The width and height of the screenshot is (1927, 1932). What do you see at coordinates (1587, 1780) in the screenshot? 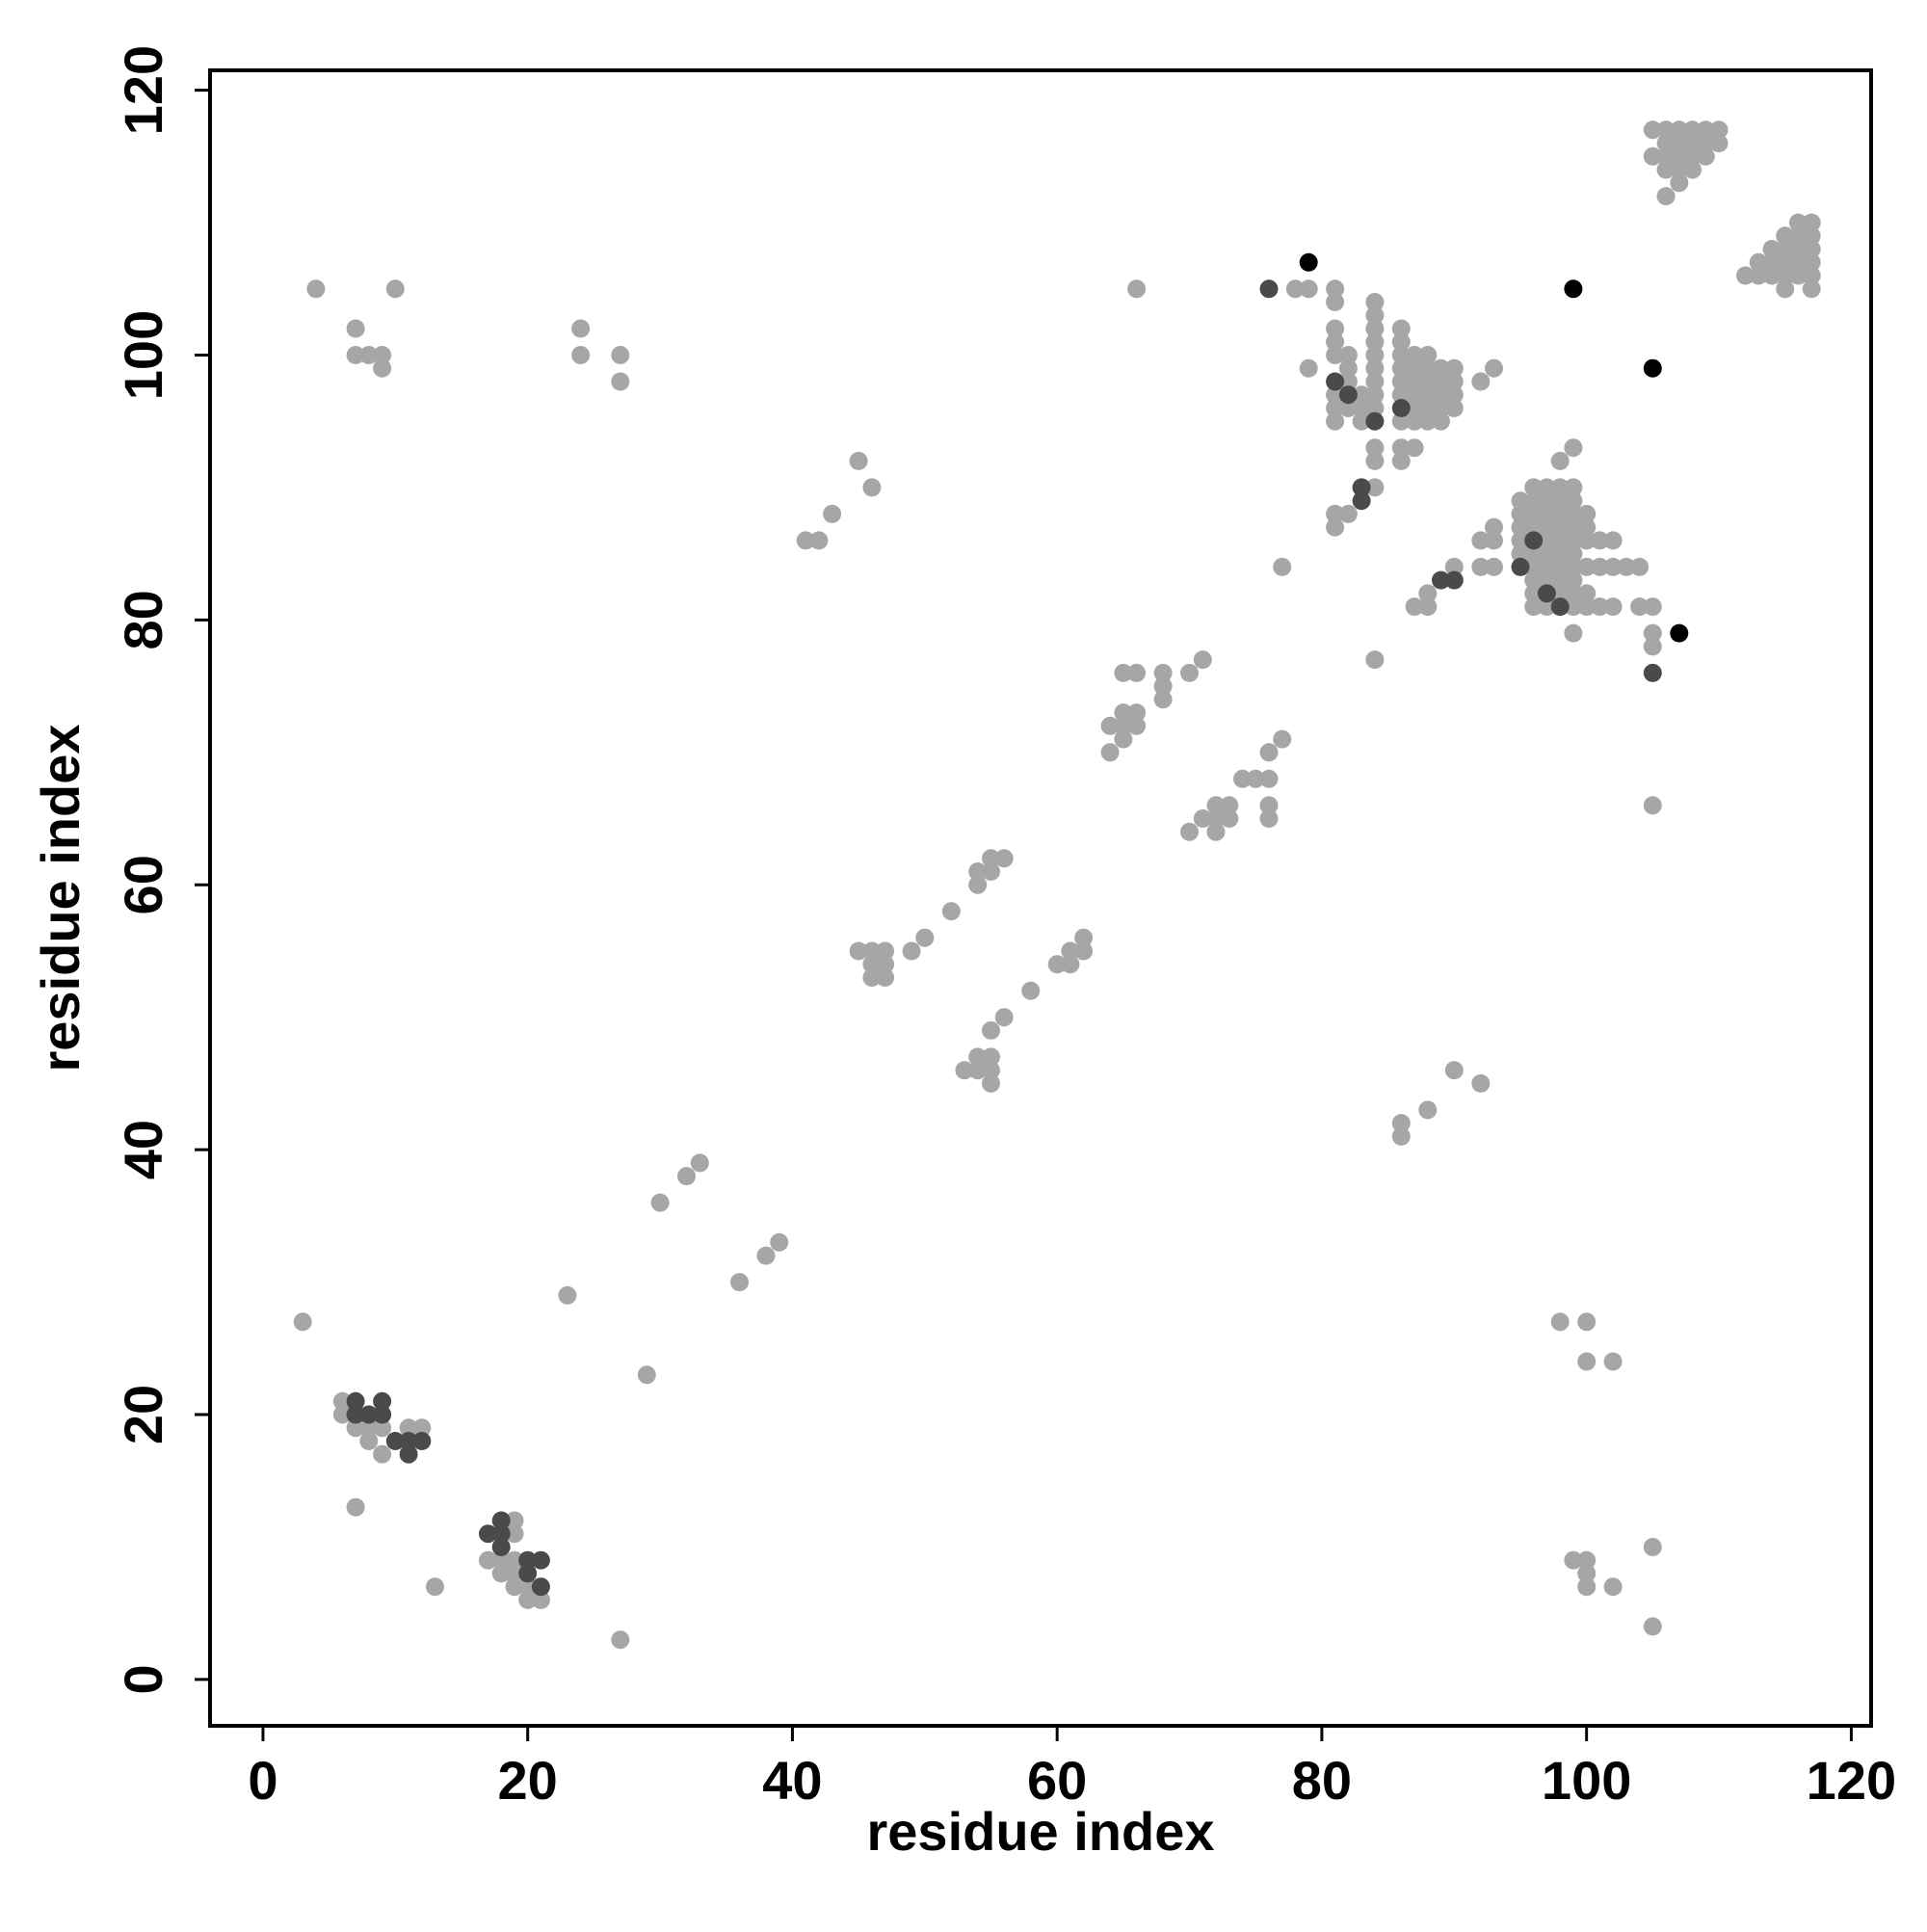
I see `x-tick-label-5: 100` at bounding box center [1587, 1780].